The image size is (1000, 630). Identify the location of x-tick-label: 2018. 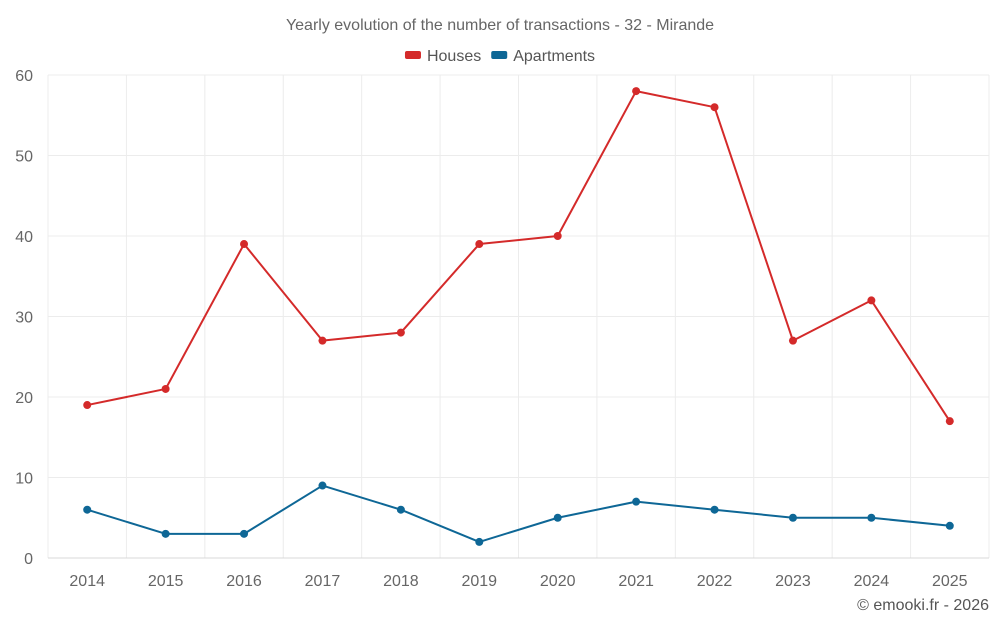
(401, 581).